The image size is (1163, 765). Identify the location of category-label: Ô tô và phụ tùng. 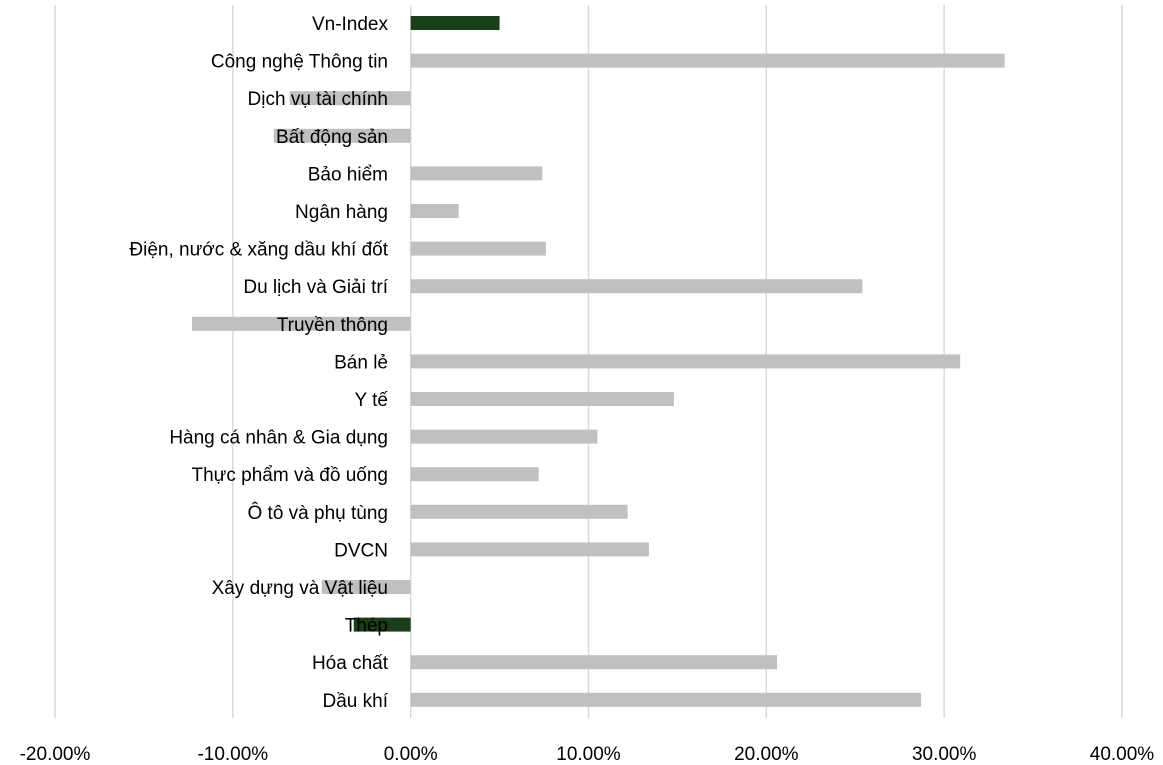
(318, 513).